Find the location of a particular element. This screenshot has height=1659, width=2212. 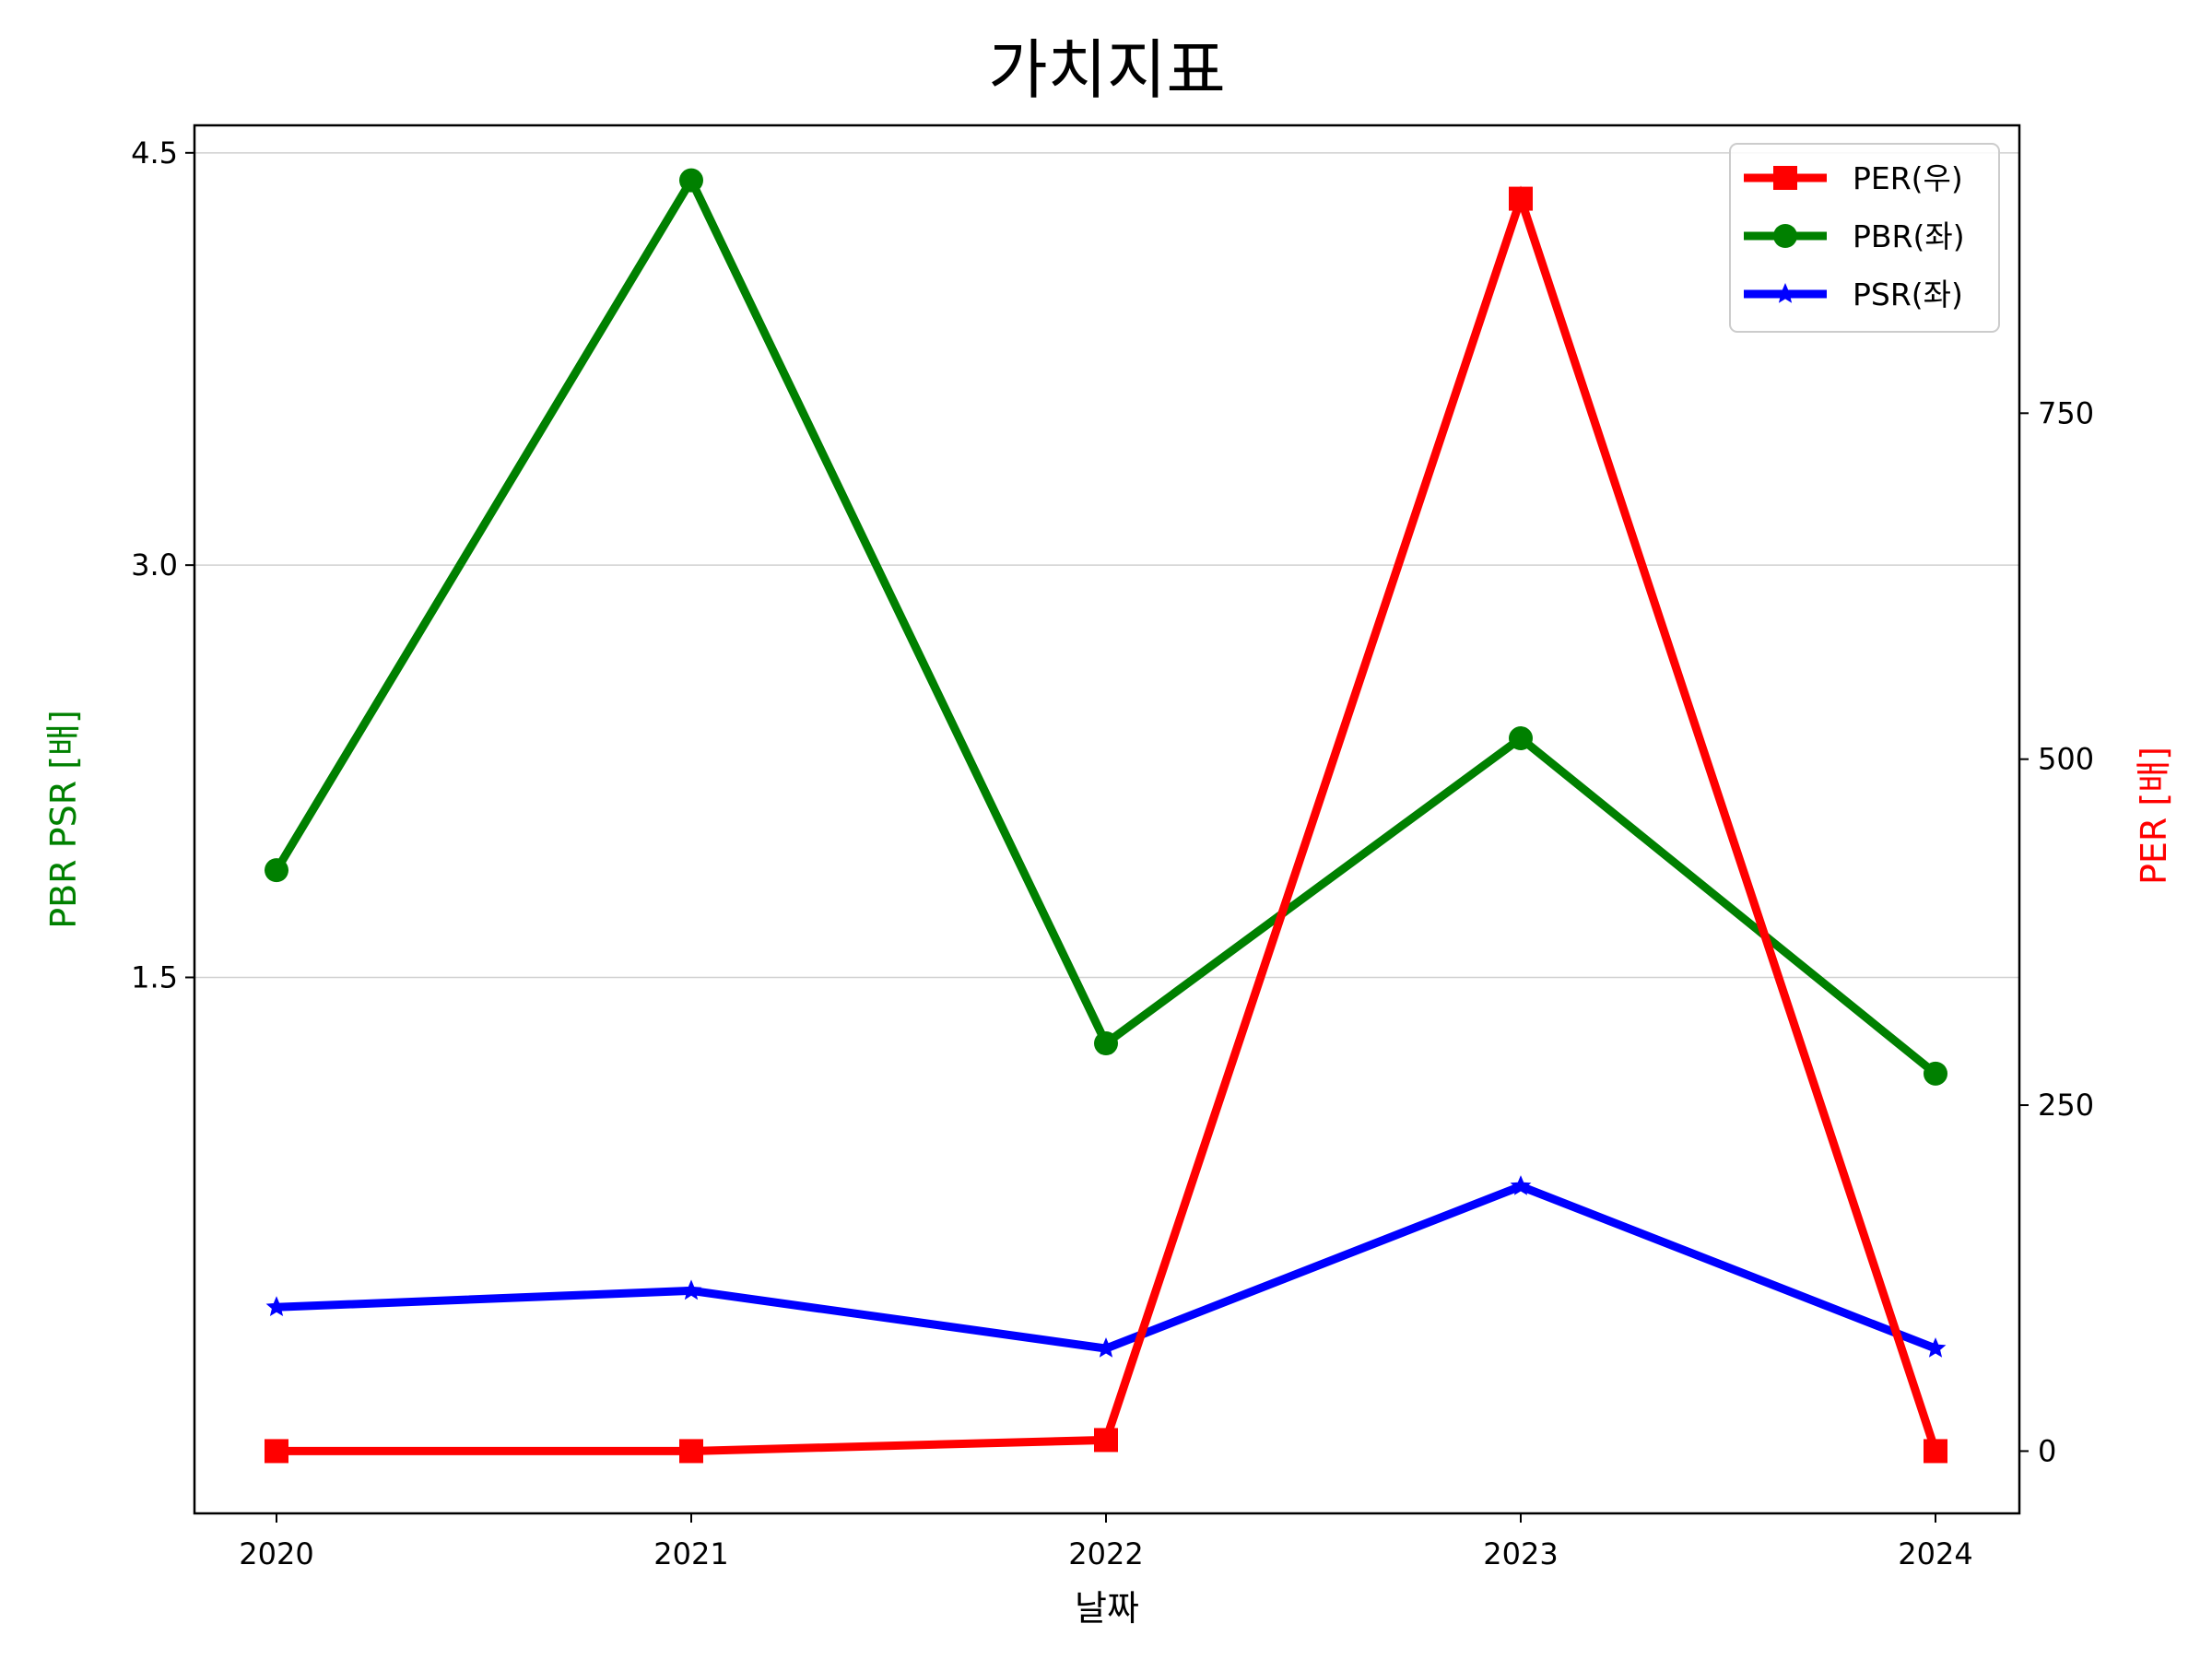

legend-marker-per is located at coordinates (1785, 178).